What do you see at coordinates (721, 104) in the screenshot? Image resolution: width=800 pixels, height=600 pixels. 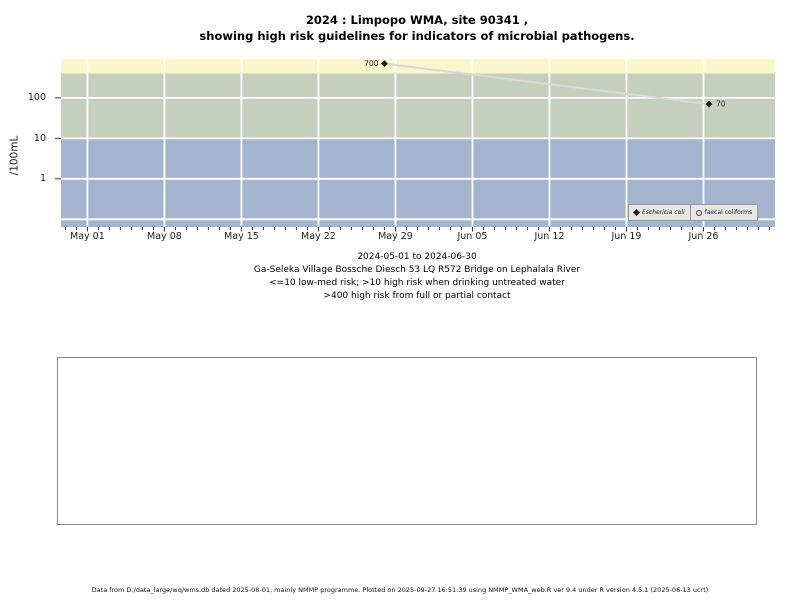 I see `data-point-label: 70` at bounding box center [721, 104].